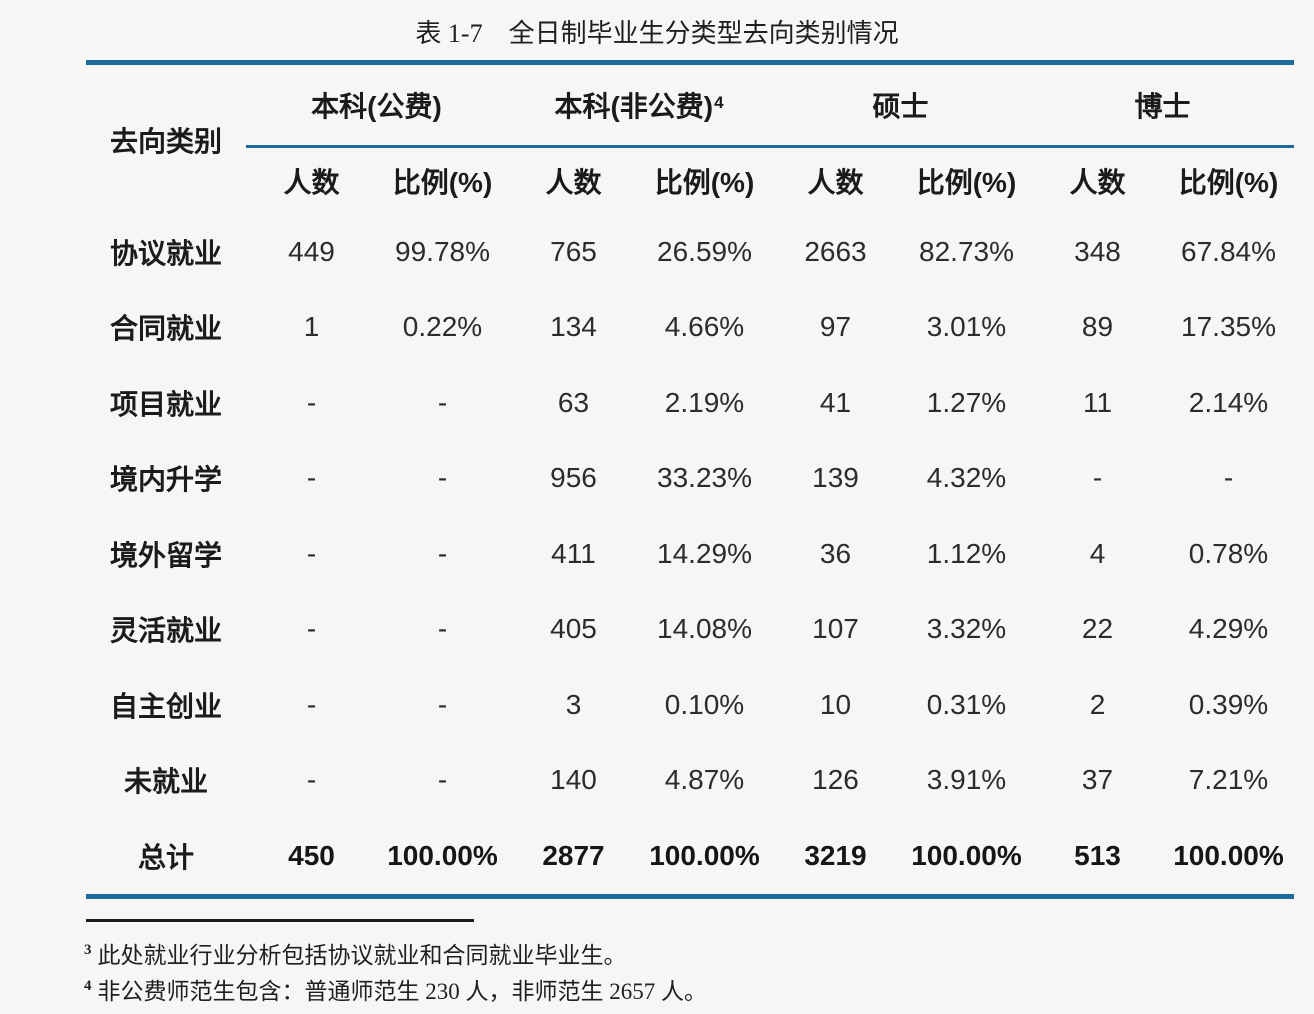  Describe the element at coordinates (1097, 704) in the screenshot. I see `table-cell: 2` at that location.